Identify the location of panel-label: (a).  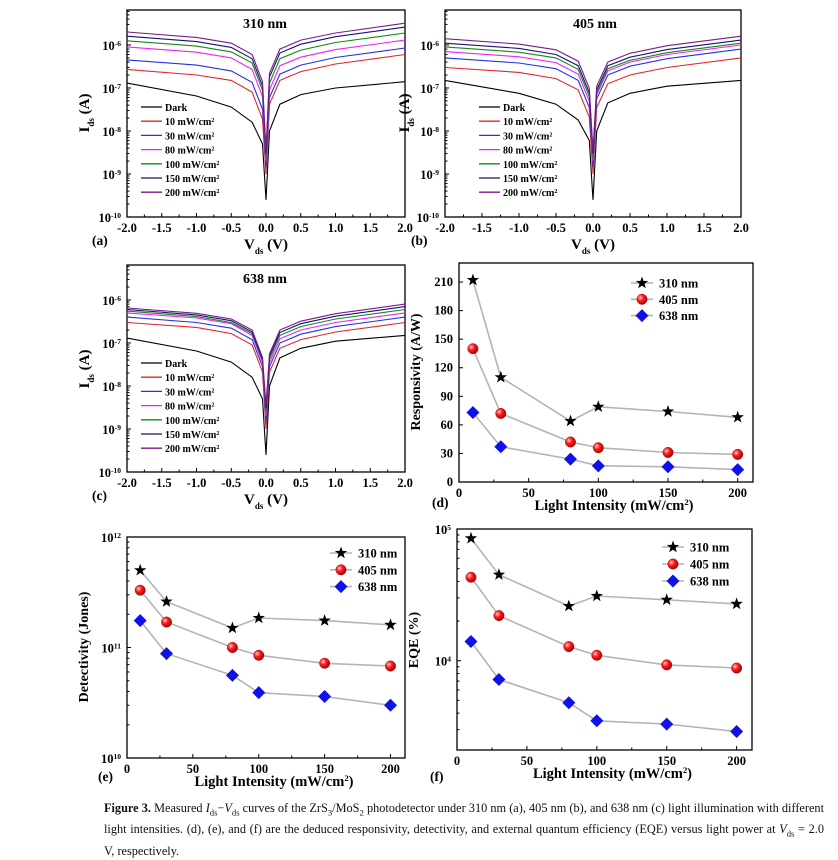
(100, 240).